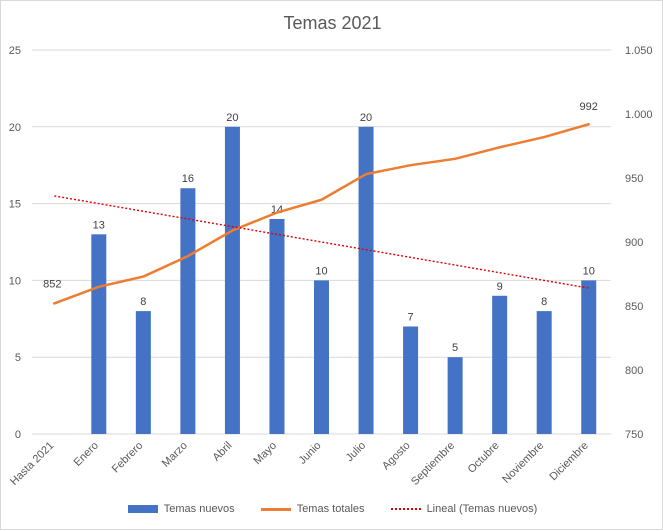 This screenshot has width=663, height=531. I want to click on x-tick-label: Mayo, so click(266, 454).